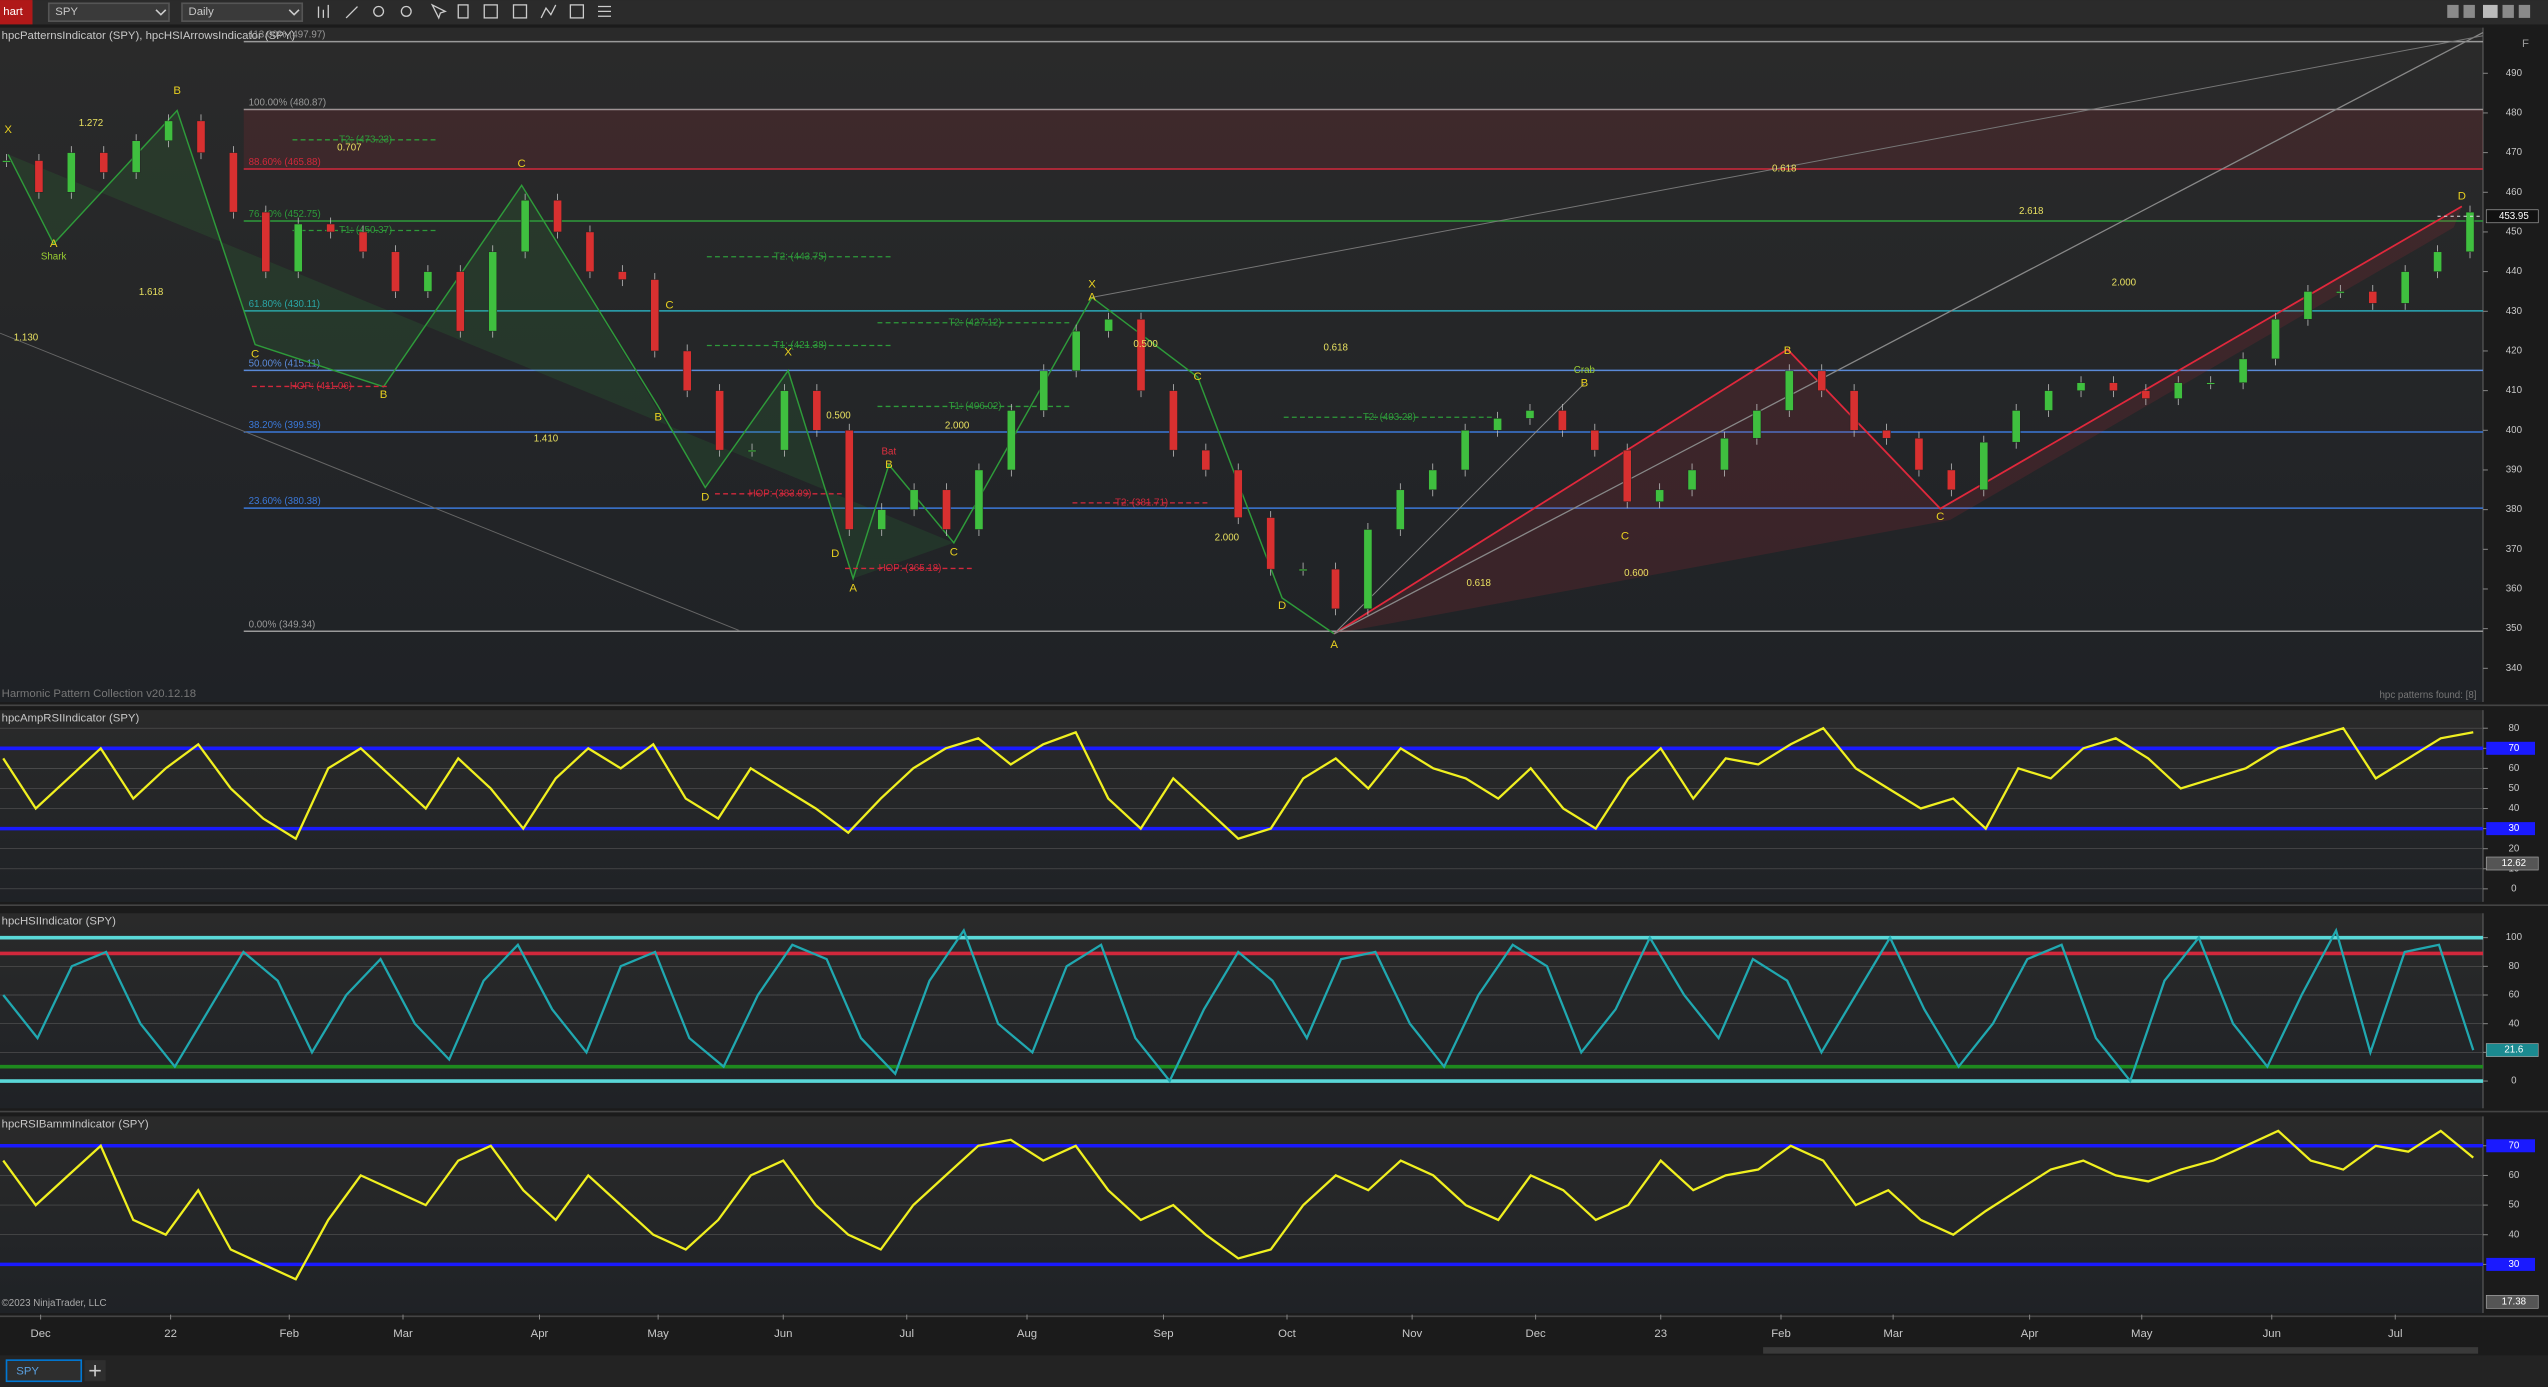  I want to click on x-tick-label: Feb, so click(289, 1334).